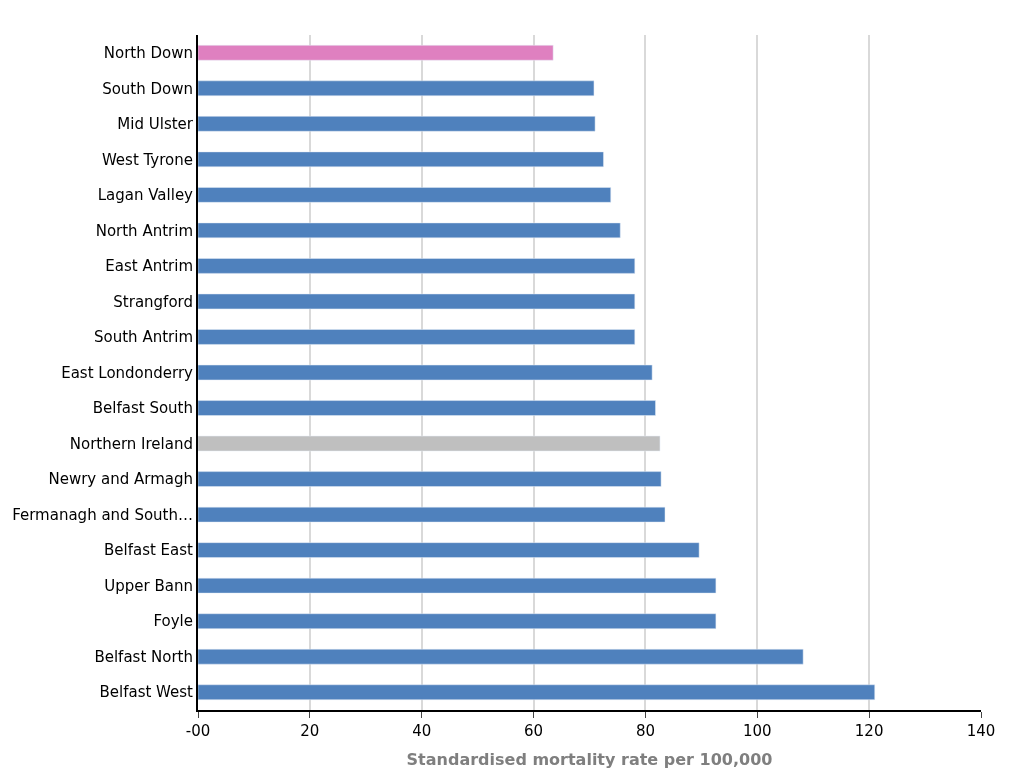 The image size is (1011, 778). Describe the element at coordinates (131, 443) in the screenshot. I see `y-tick-label: Northern Ireland` at that location.